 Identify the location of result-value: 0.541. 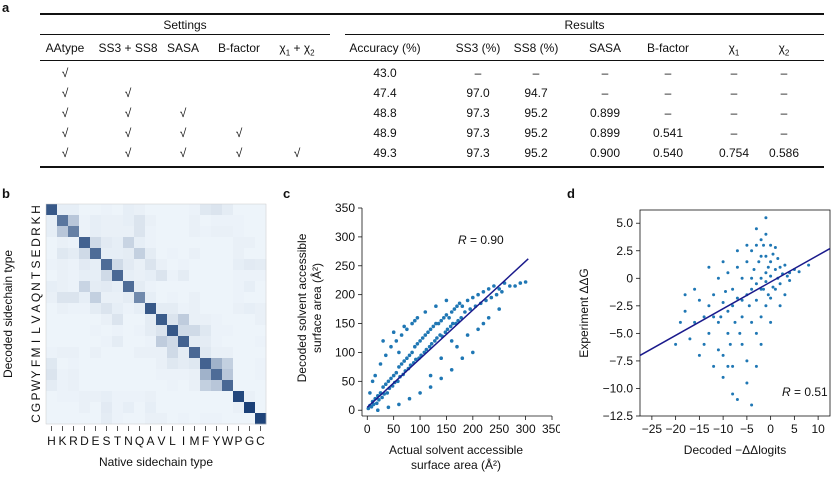
(668, 133).